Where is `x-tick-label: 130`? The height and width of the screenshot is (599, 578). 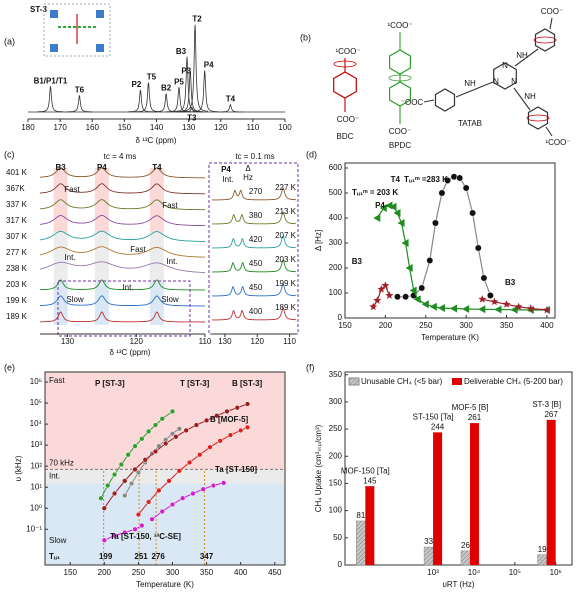 x-tick-label: 130 is located at coordinates (68, 341).